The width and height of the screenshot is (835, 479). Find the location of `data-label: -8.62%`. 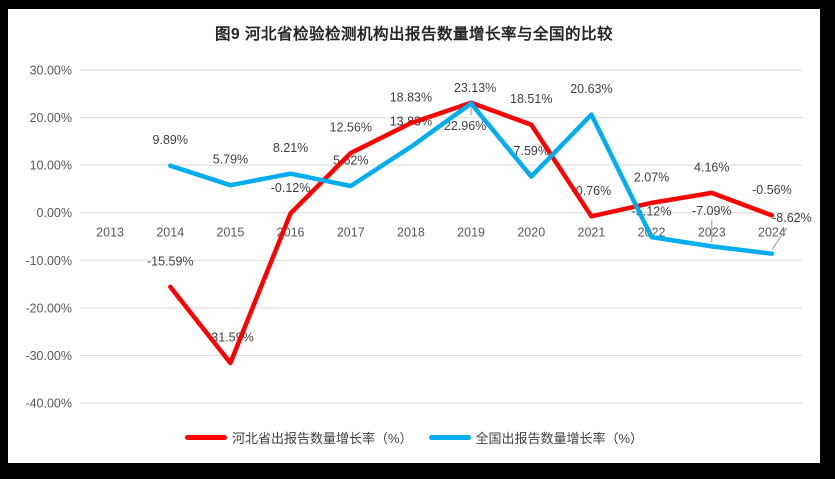

data-label: -8.62% is located at coordinates (792, 218).